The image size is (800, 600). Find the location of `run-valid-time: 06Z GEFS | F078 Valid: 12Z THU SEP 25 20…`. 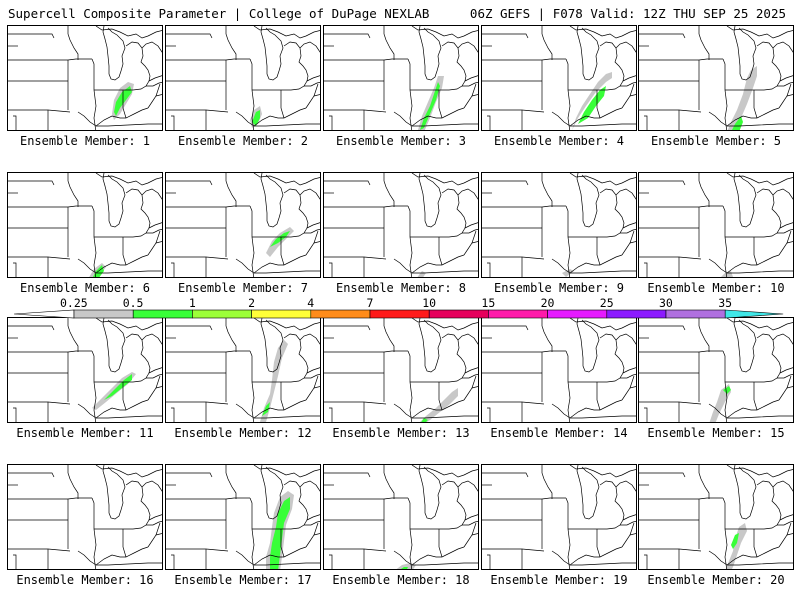

run-valid-time: 06Z GEFS | F078 Valid: 12Z THU SEP 25 20… is located at coordinates (627, 13).